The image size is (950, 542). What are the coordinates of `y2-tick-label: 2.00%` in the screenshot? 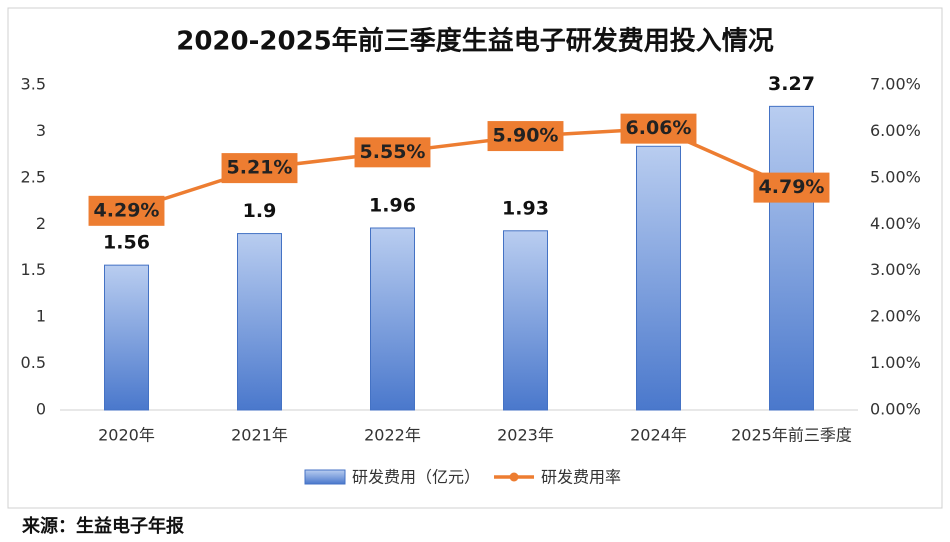 It's located at (895, 316).